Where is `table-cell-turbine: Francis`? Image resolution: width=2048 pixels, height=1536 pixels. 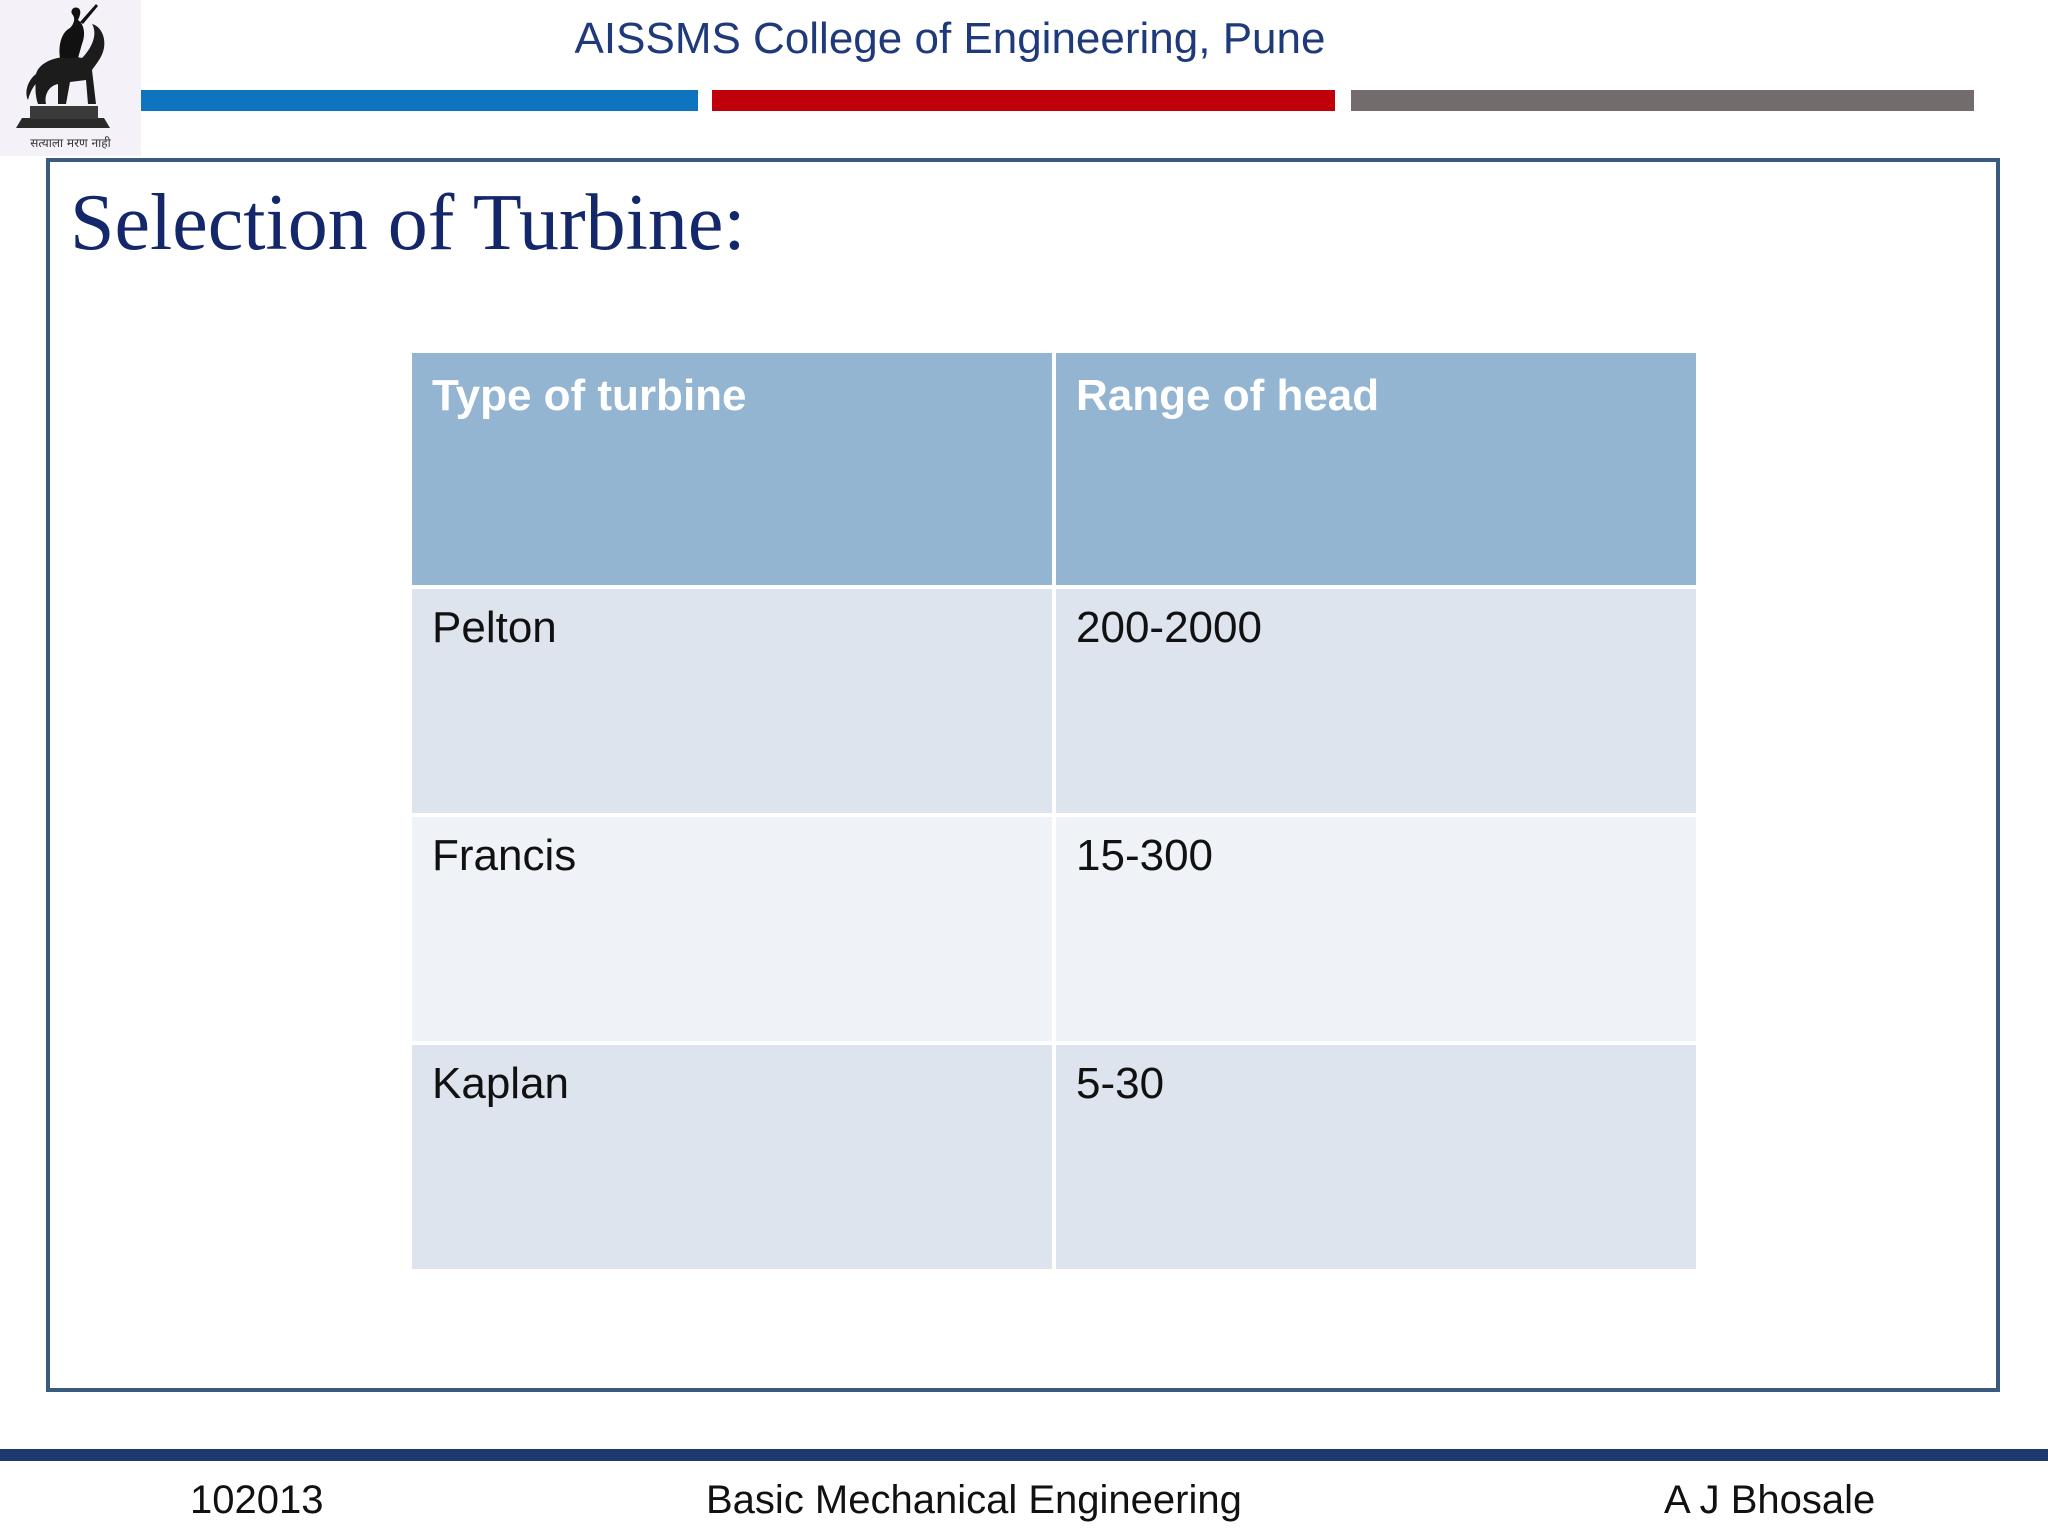 table-cell-turbine: Francis is located at coordinates (732, 929).